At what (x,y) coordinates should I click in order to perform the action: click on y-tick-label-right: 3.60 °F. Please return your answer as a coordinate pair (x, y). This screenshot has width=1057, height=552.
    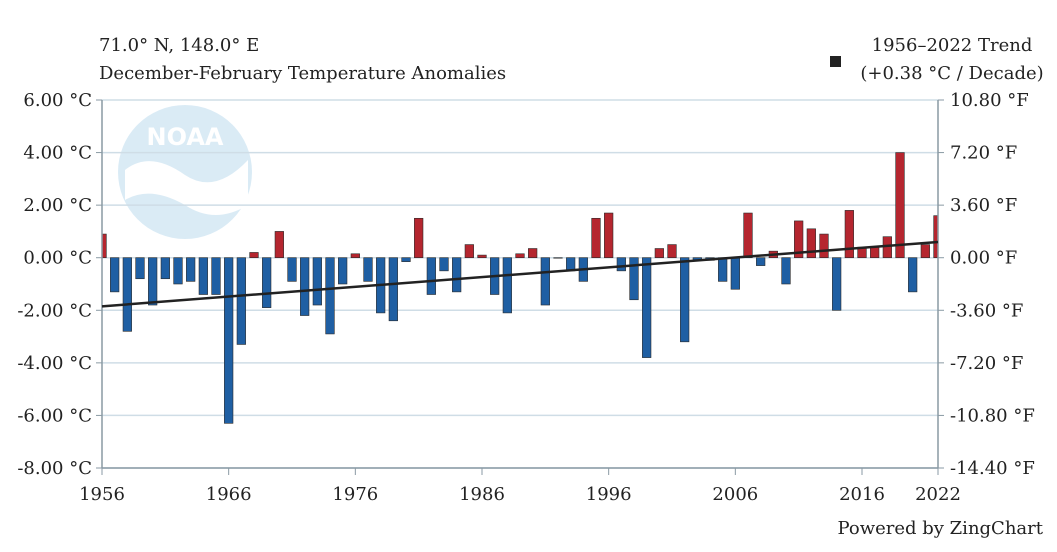
    Looking at the image, I should click on (983, 205).